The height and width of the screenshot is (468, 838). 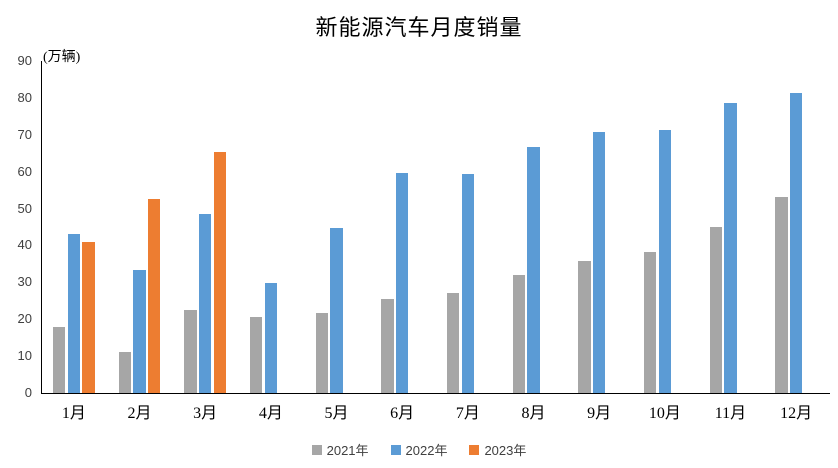 I want to click on x-axis-label-1月: 1月, so click(x=73, y=413).